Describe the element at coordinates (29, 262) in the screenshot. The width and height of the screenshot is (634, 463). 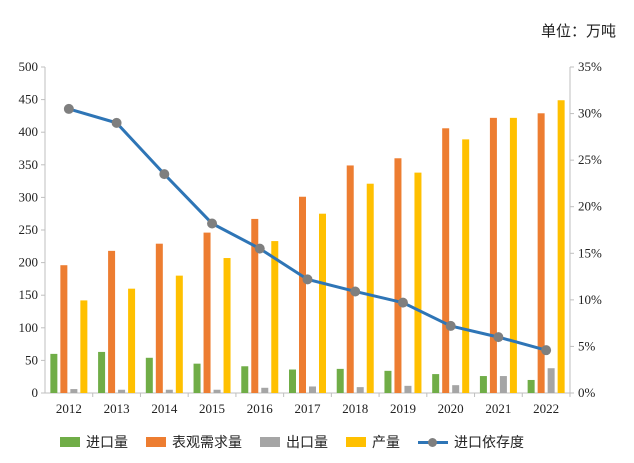
I see `y-left-tick-label: 200` at that location.